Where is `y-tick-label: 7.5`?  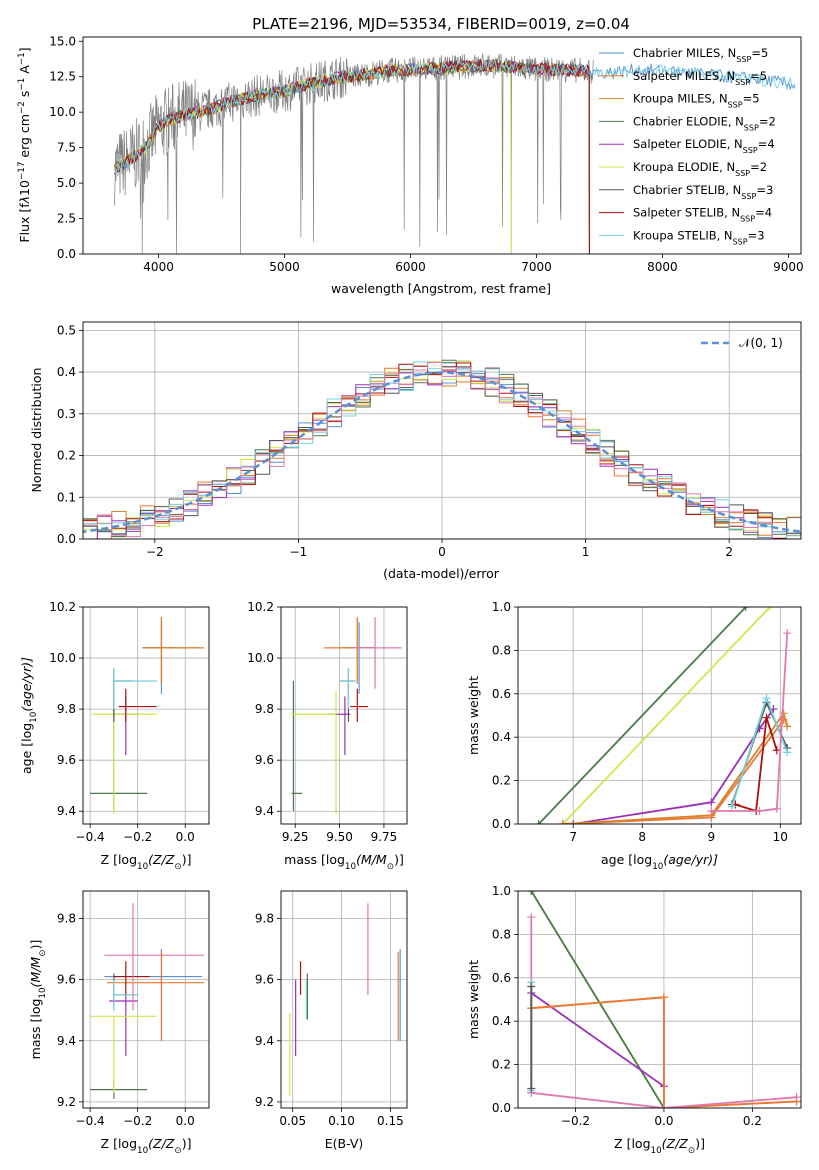 y-tick-label: 7.5 is located at coordinates (66, 148).